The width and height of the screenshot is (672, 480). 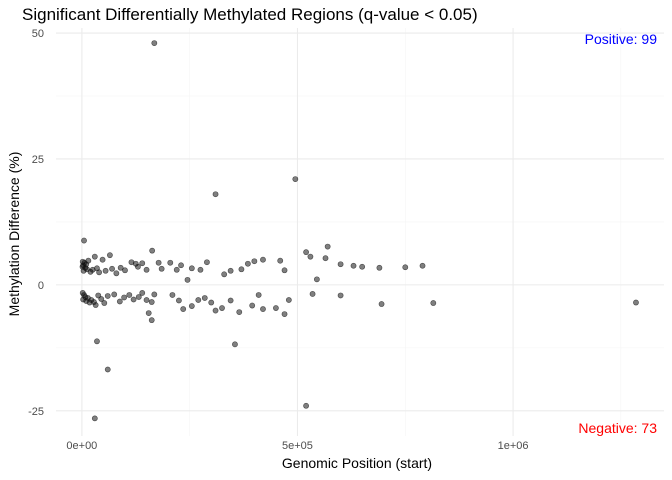 What do you see at coordinates (38, 34) in the screenshot?
I see `y-tick-label: 50` at bounding box center [38, 34].